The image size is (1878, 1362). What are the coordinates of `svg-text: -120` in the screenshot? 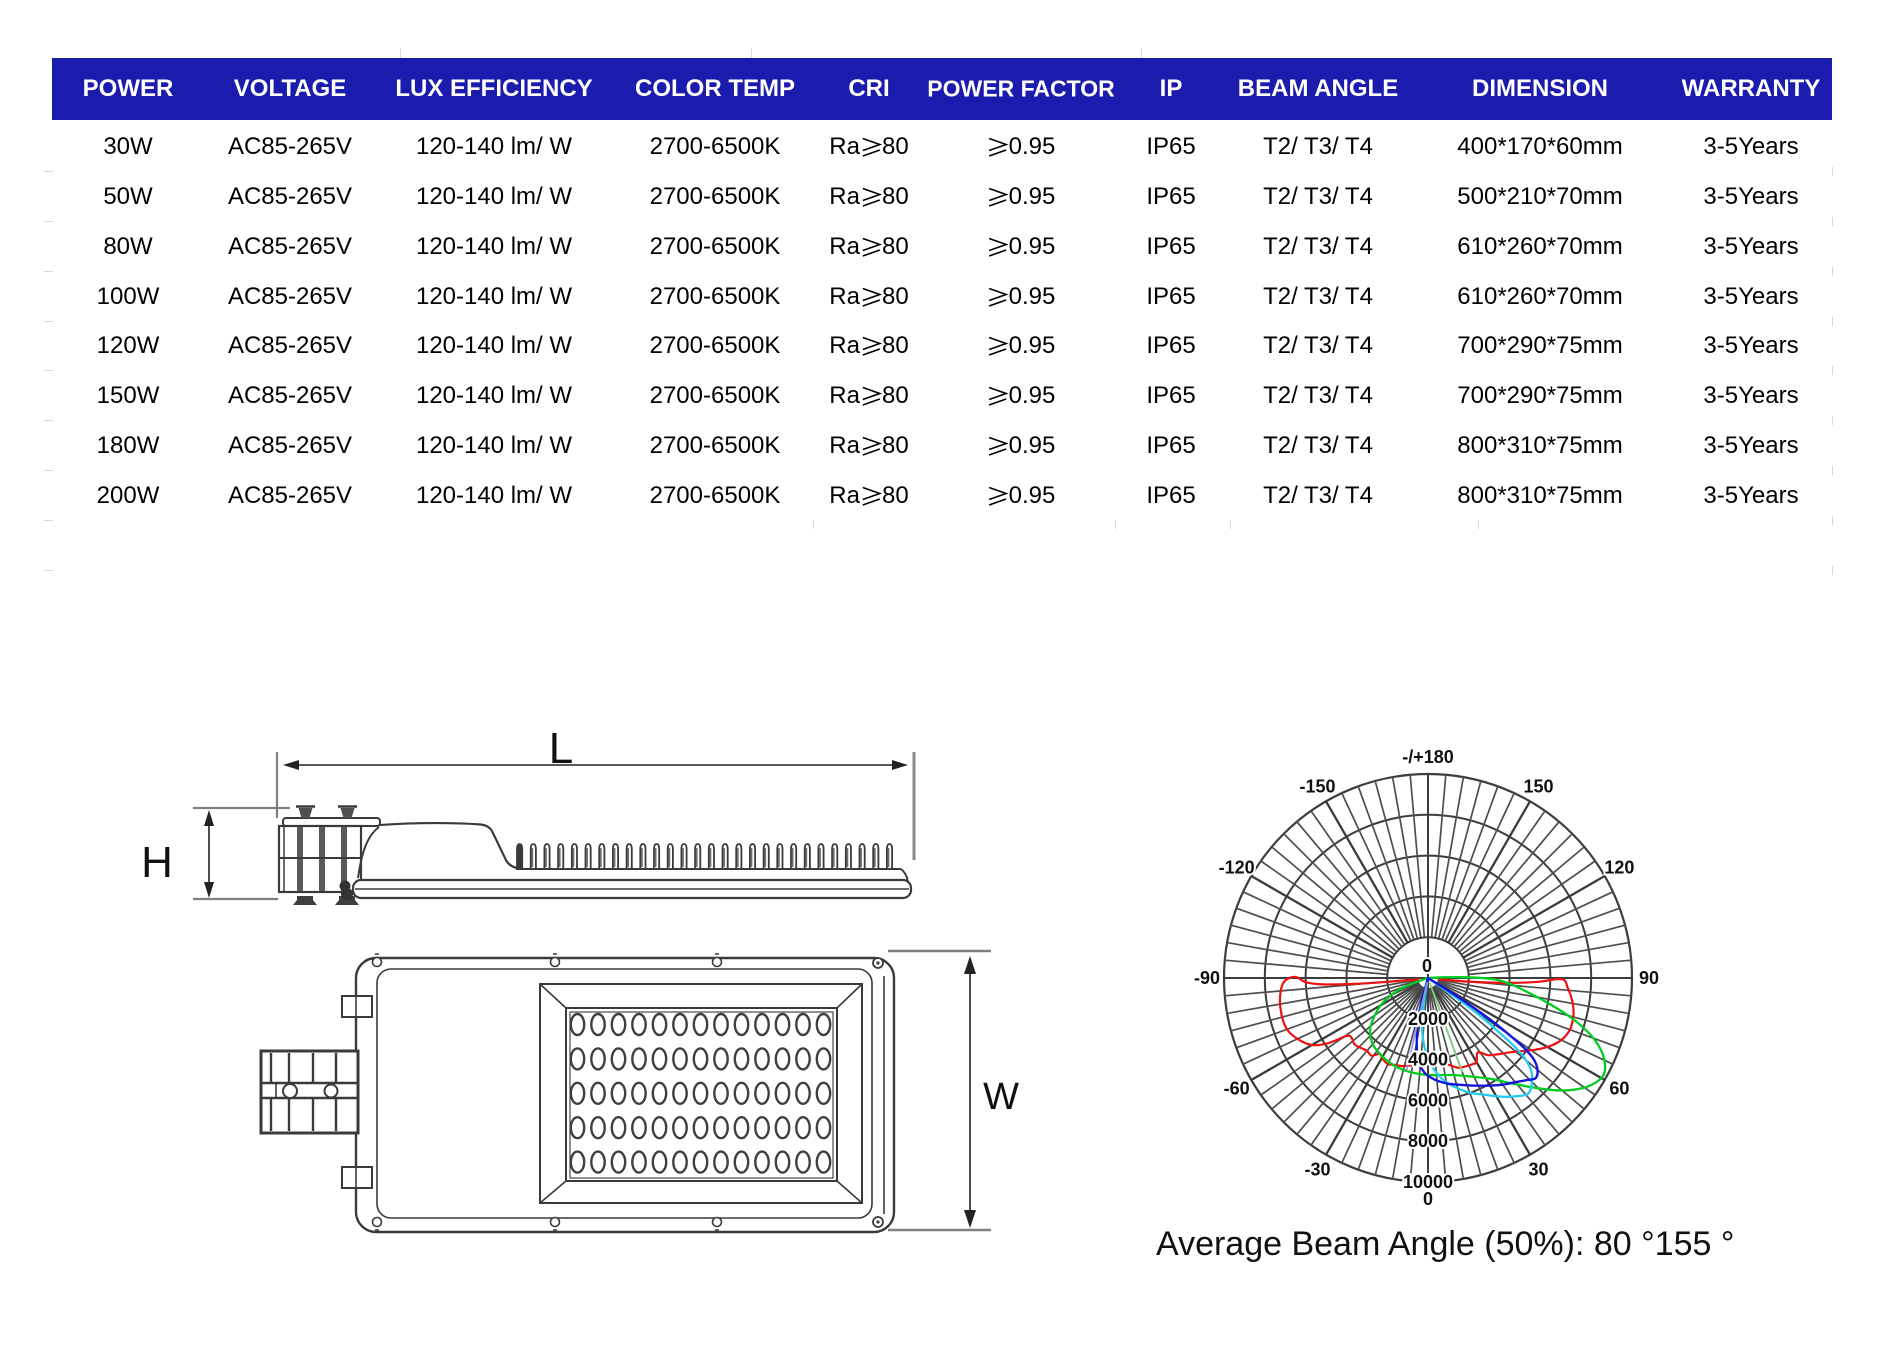 It's located at (1237, 868).